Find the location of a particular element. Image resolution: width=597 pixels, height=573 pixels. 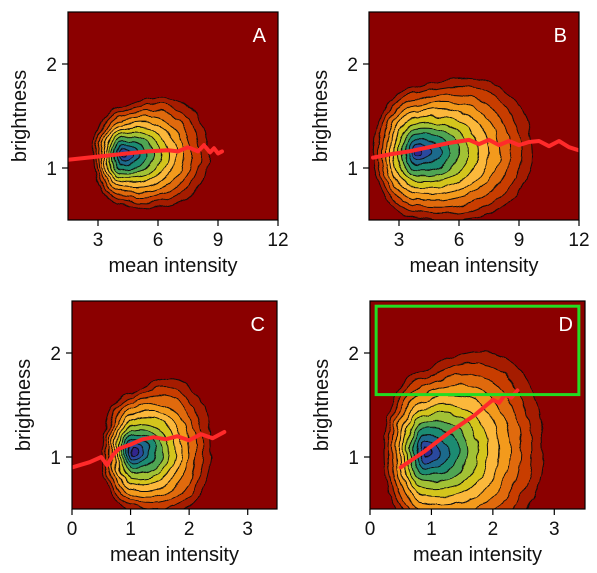

roi-box is located at coordinates (477, 350).